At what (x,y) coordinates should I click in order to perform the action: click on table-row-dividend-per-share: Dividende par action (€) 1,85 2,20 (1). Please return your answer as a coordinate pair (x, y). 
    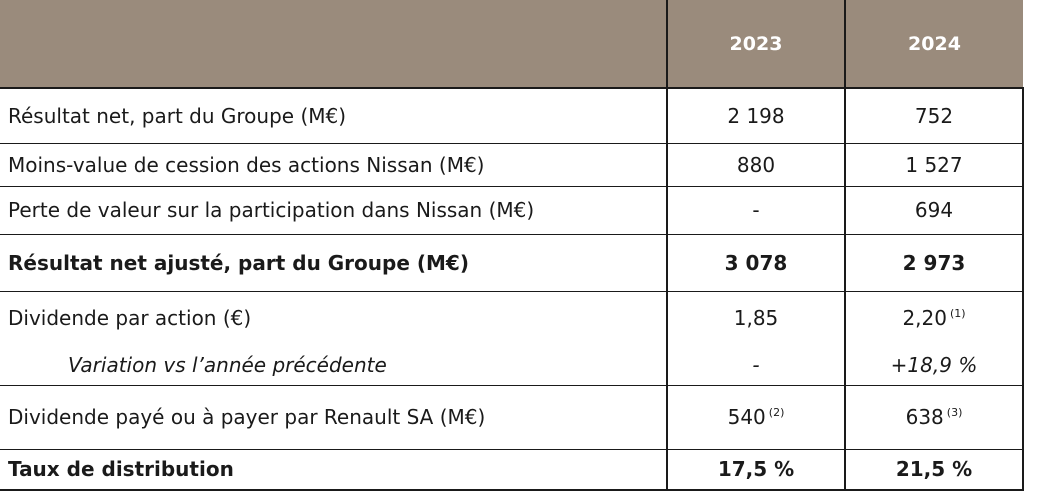
    Looking at the image, I should click on (512, 317).